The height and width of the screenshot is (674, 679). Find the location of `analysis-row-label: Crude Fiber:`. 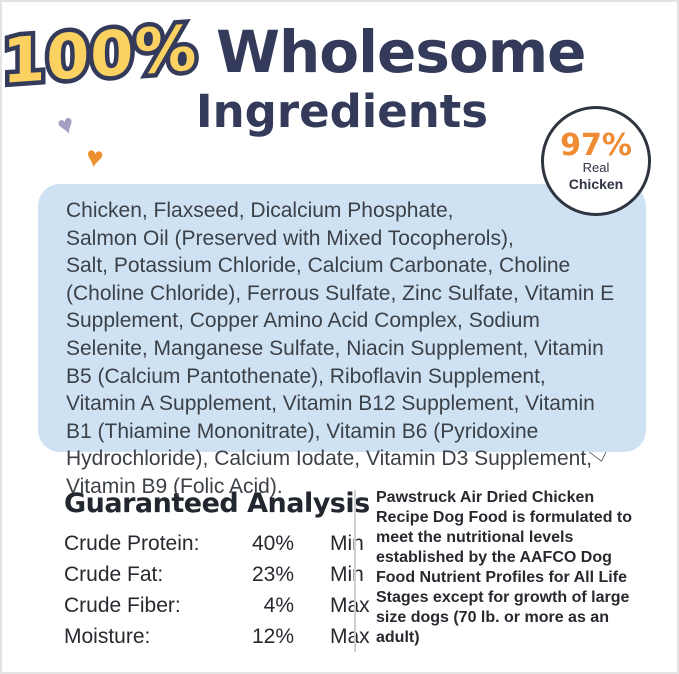

analysis-row-label: Crude Fiber: is located at coordinates (122, 605).